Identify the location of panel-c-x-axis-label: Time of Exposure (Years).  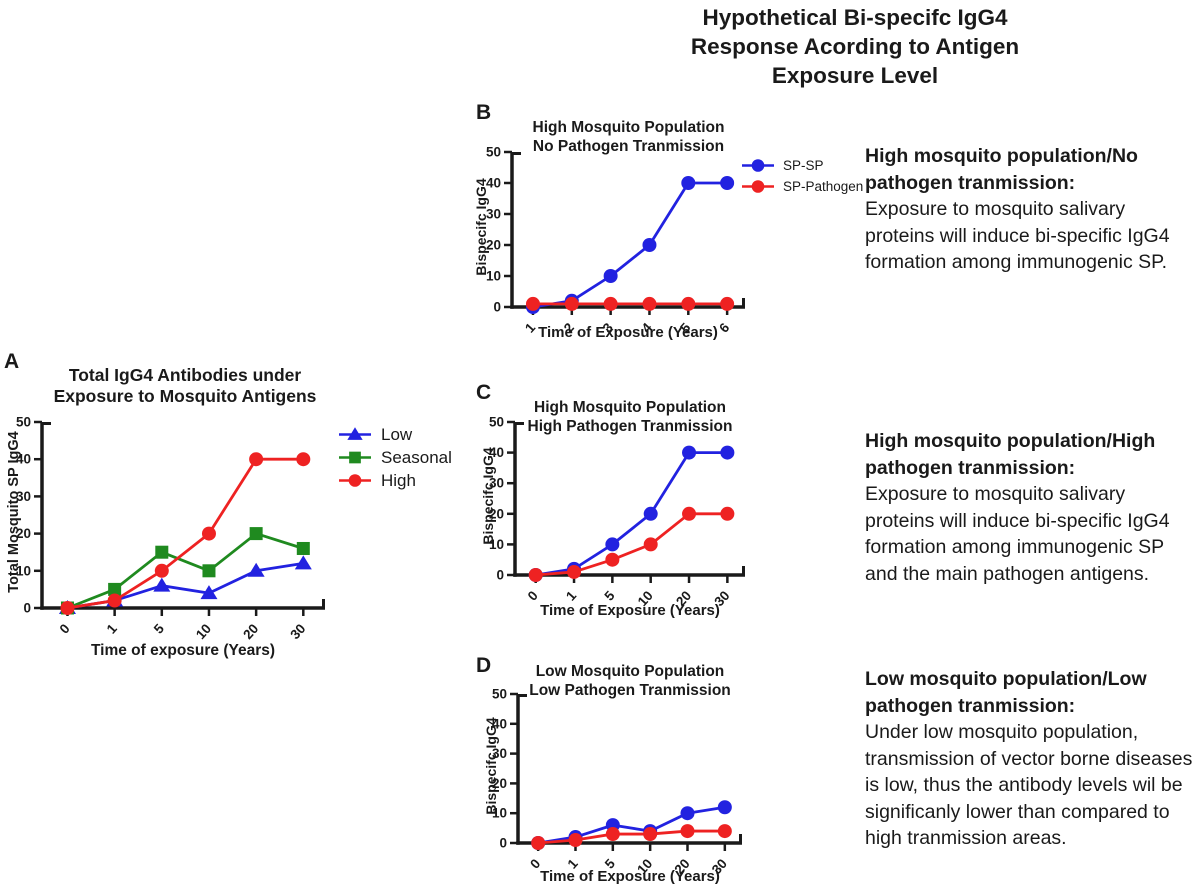
(630, 610).